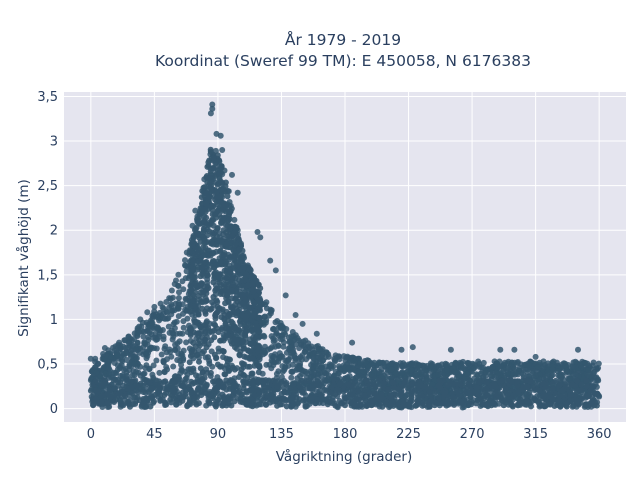  Describe the element at coordinates (281, 434) in the screenshot. I see `x-tick-label: 135` at that location.